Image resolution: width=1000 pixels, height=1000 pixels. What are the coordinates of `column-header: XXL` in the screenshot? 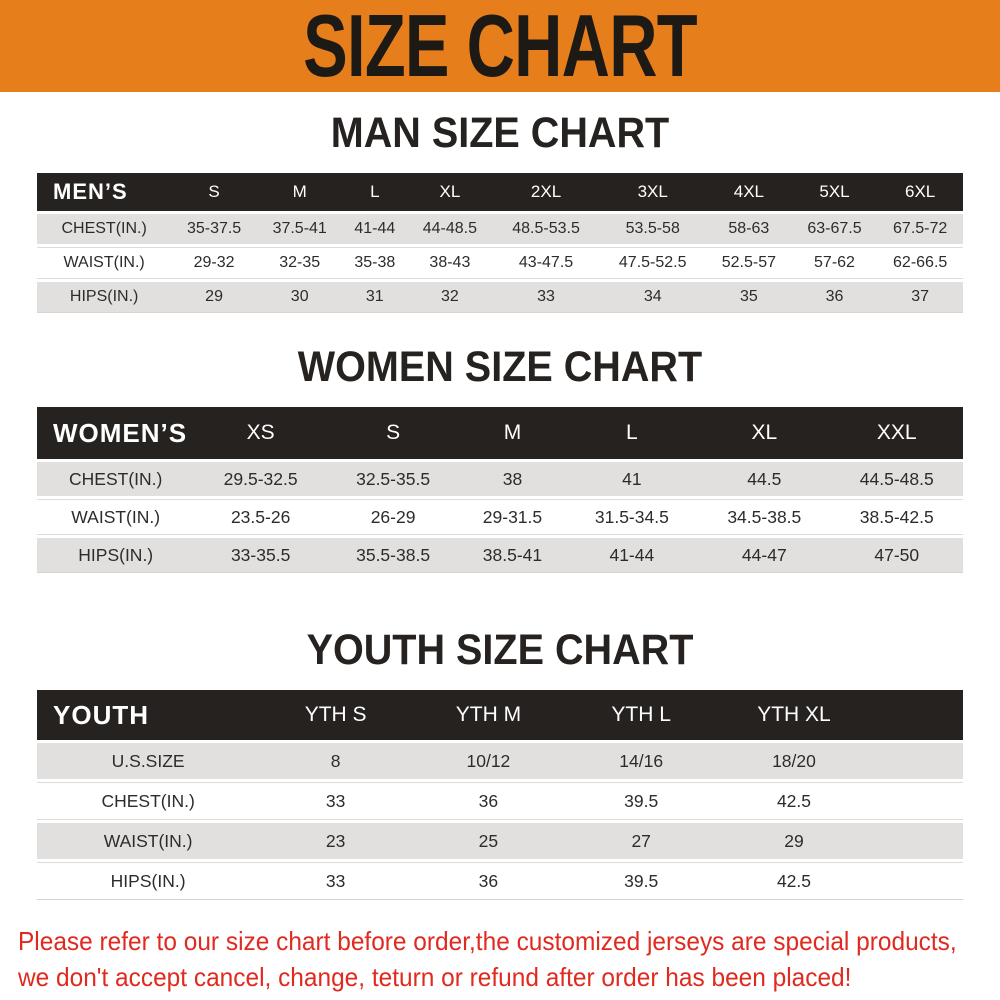 It's located at (896, 433).